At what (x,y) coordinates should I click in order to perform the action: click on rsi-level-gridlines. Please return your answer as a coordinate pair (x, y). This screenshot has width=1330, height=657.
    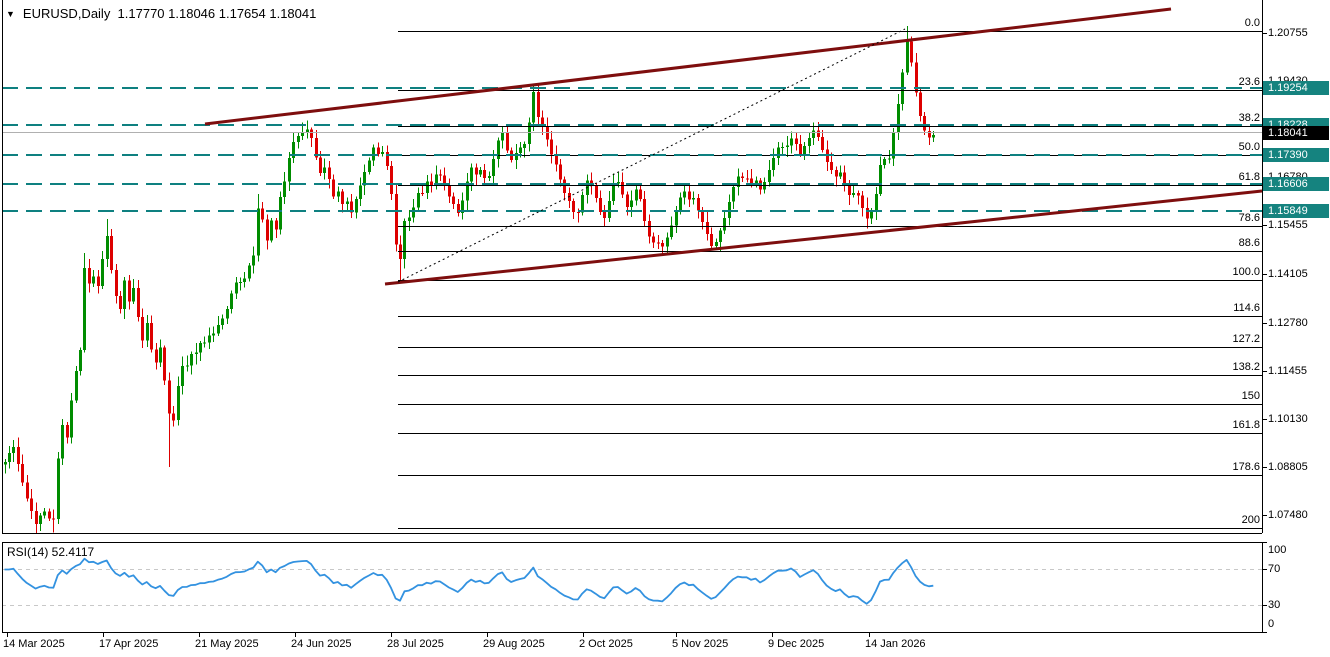
    Looking at the image, I should click on (632, 587).